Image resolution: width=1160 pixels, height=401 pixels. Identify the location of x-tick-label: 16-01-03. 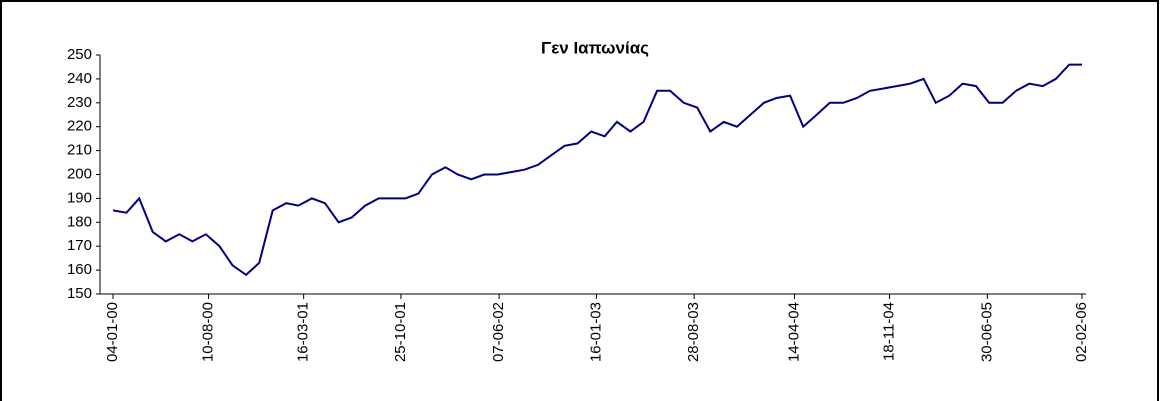
(595, 332).